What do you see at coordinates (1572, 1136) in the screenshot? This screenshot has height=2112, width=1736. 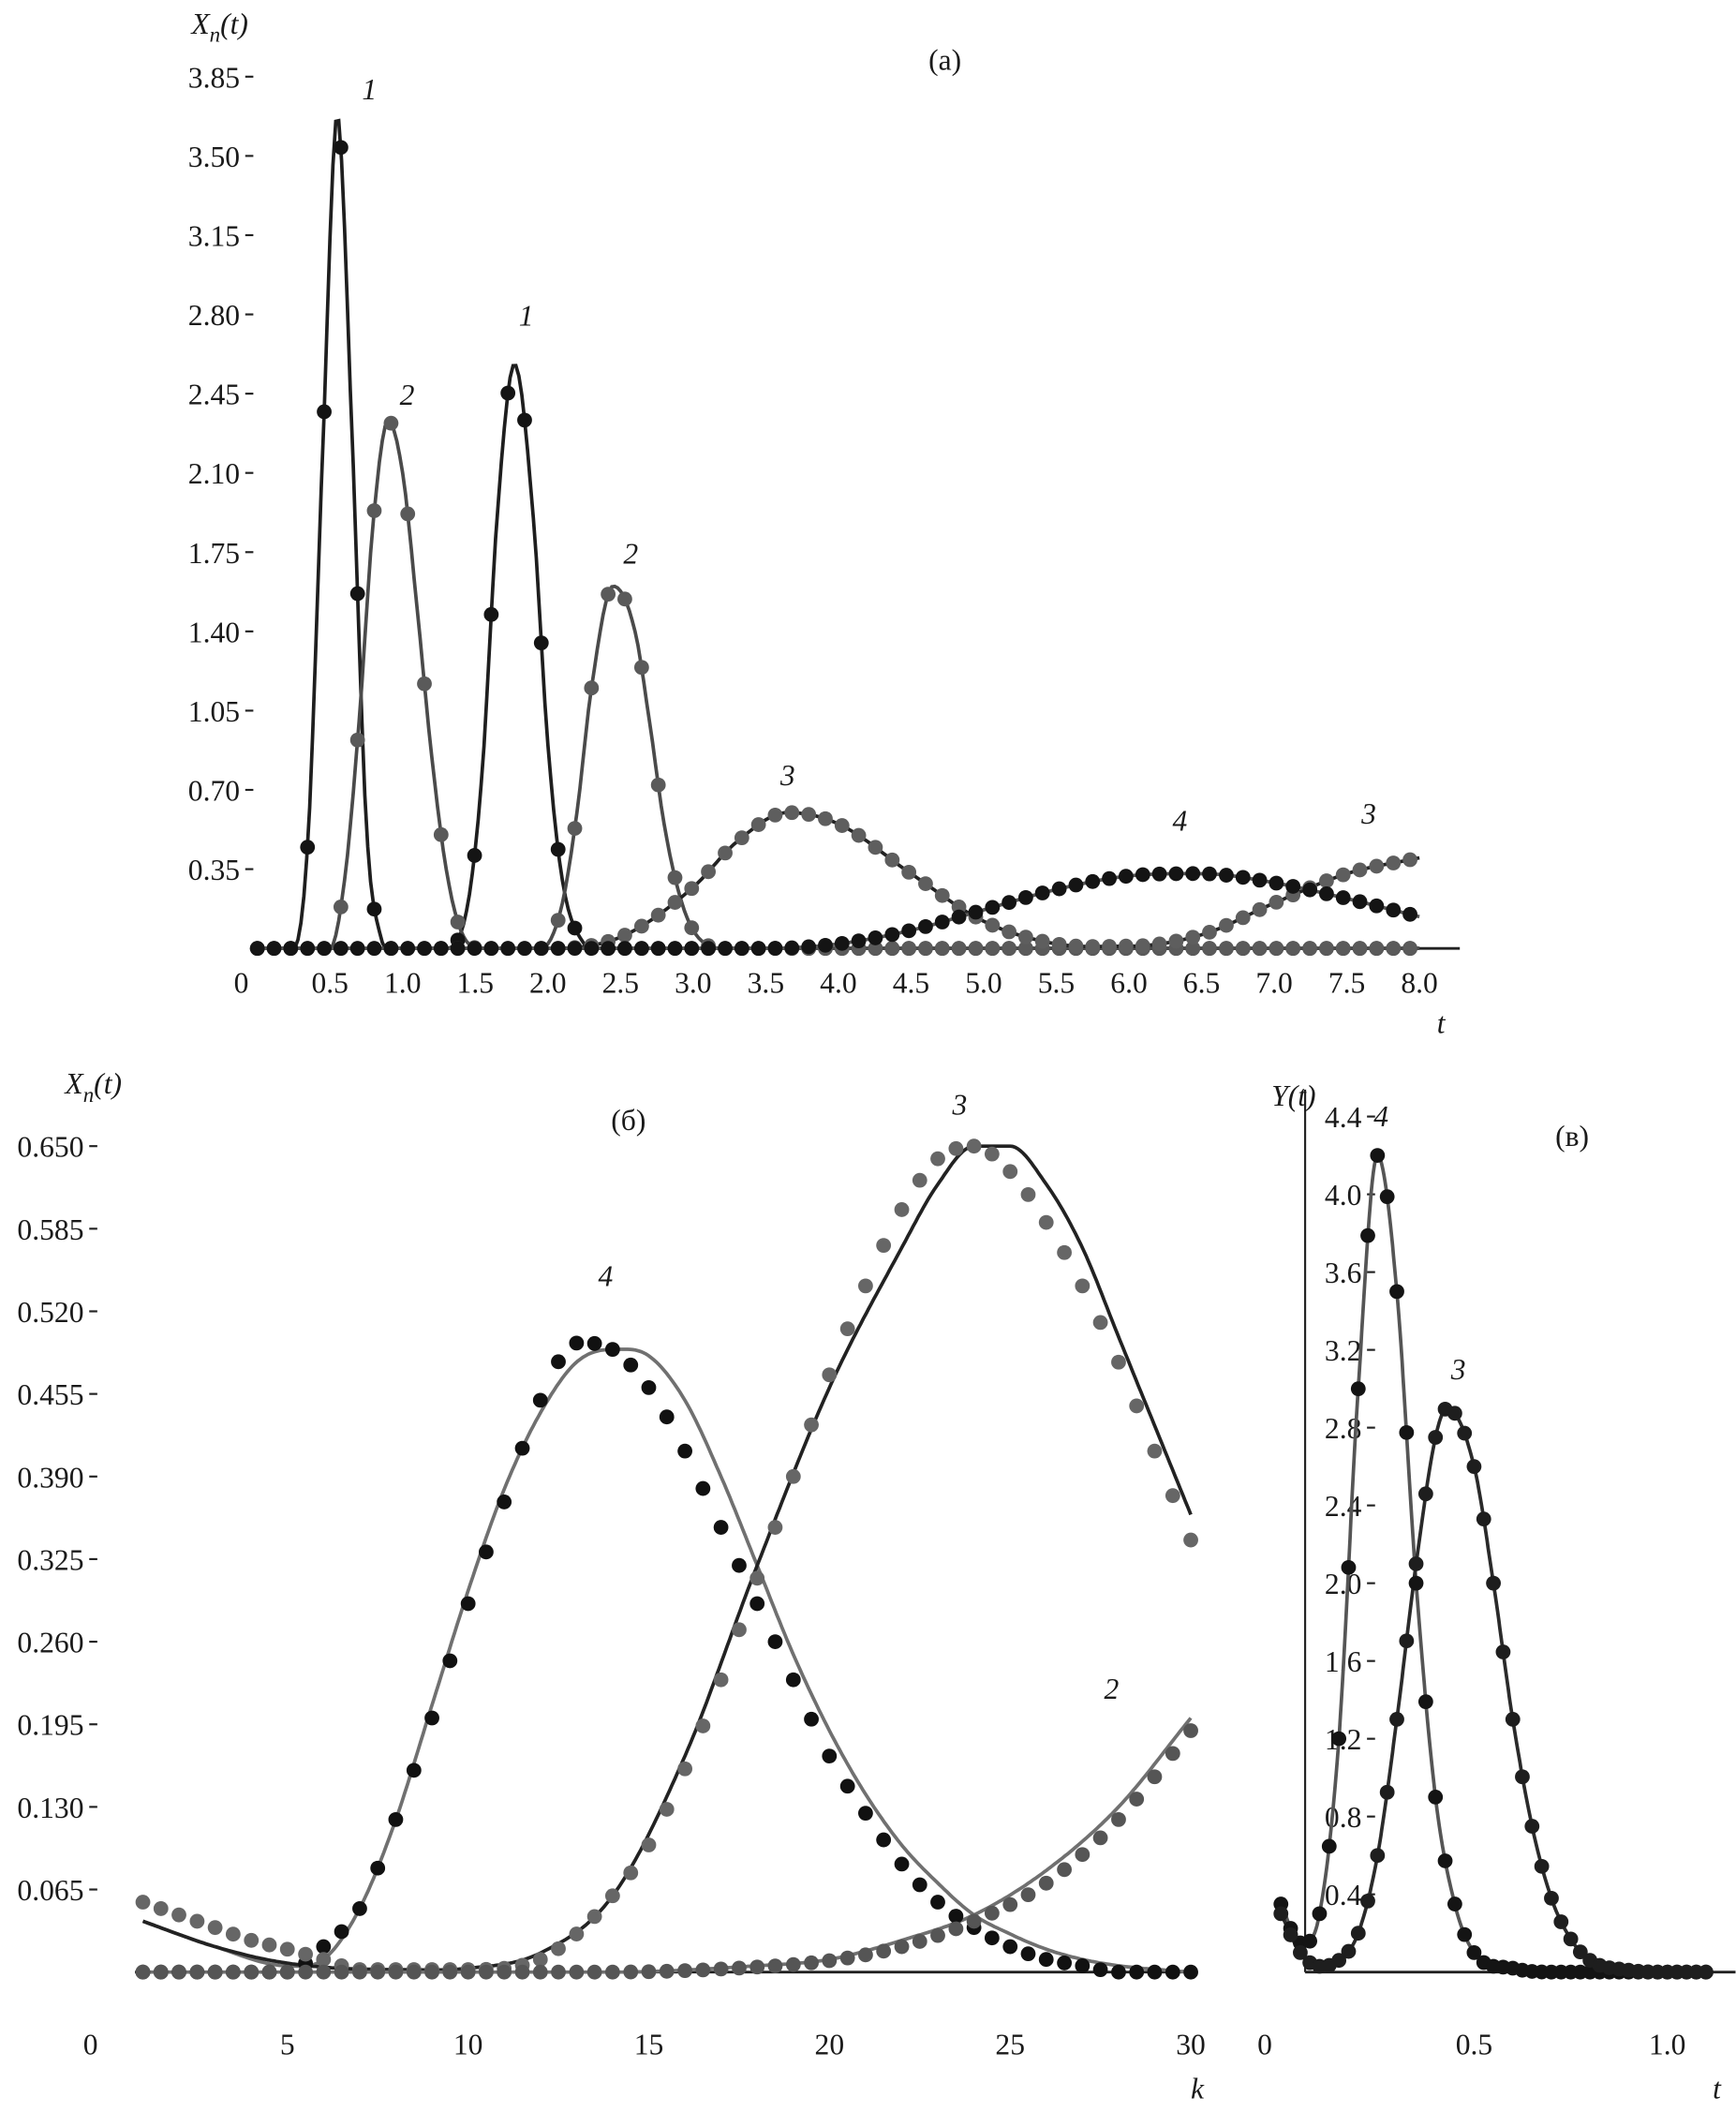 I see `panel-label: (в)` at bounding box center [1572, 1136].